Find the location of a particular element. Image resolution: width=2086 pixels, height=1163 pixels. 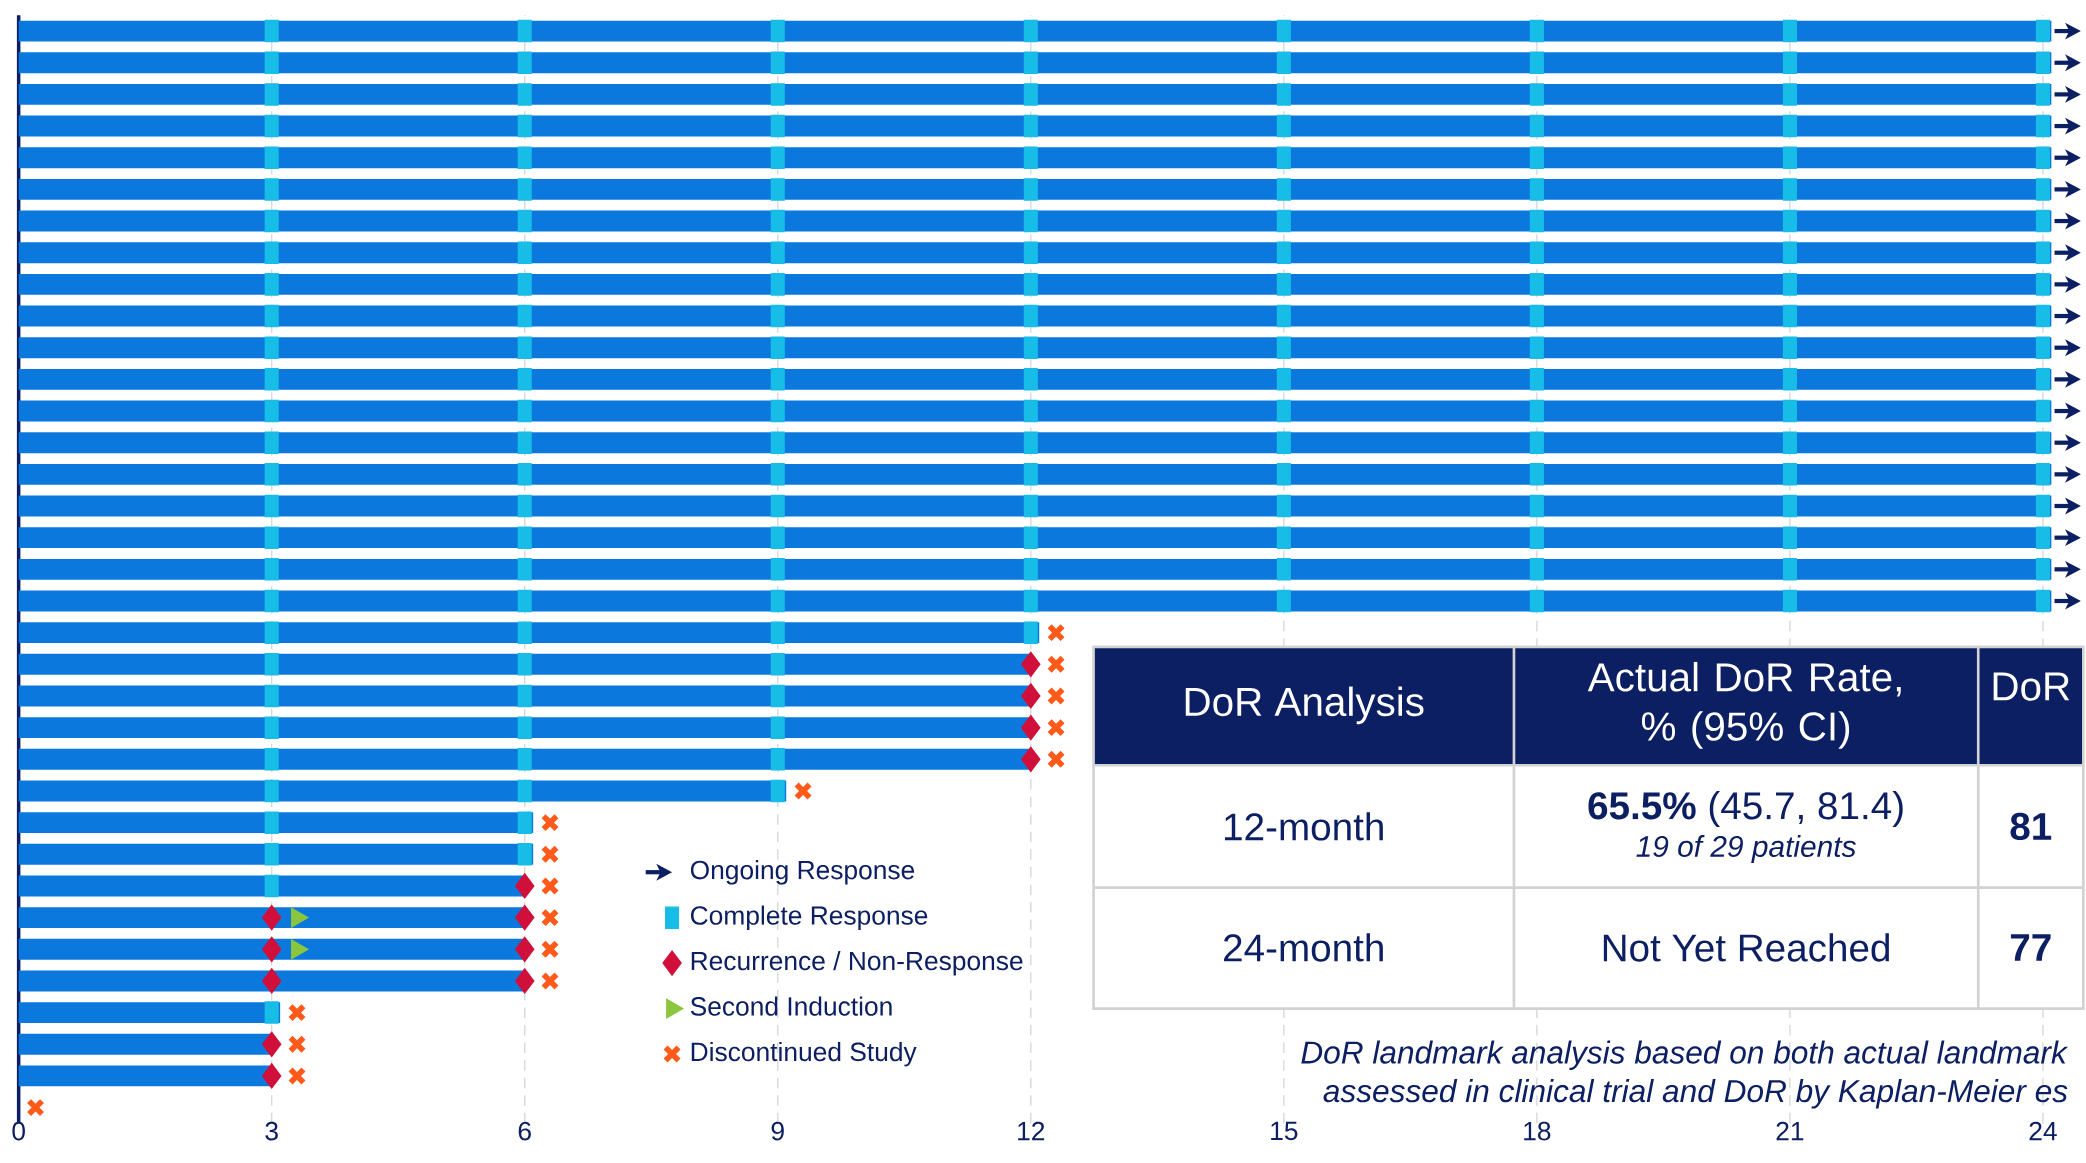

x-tick-label: 21 is located at coordinates (1790, 1131).